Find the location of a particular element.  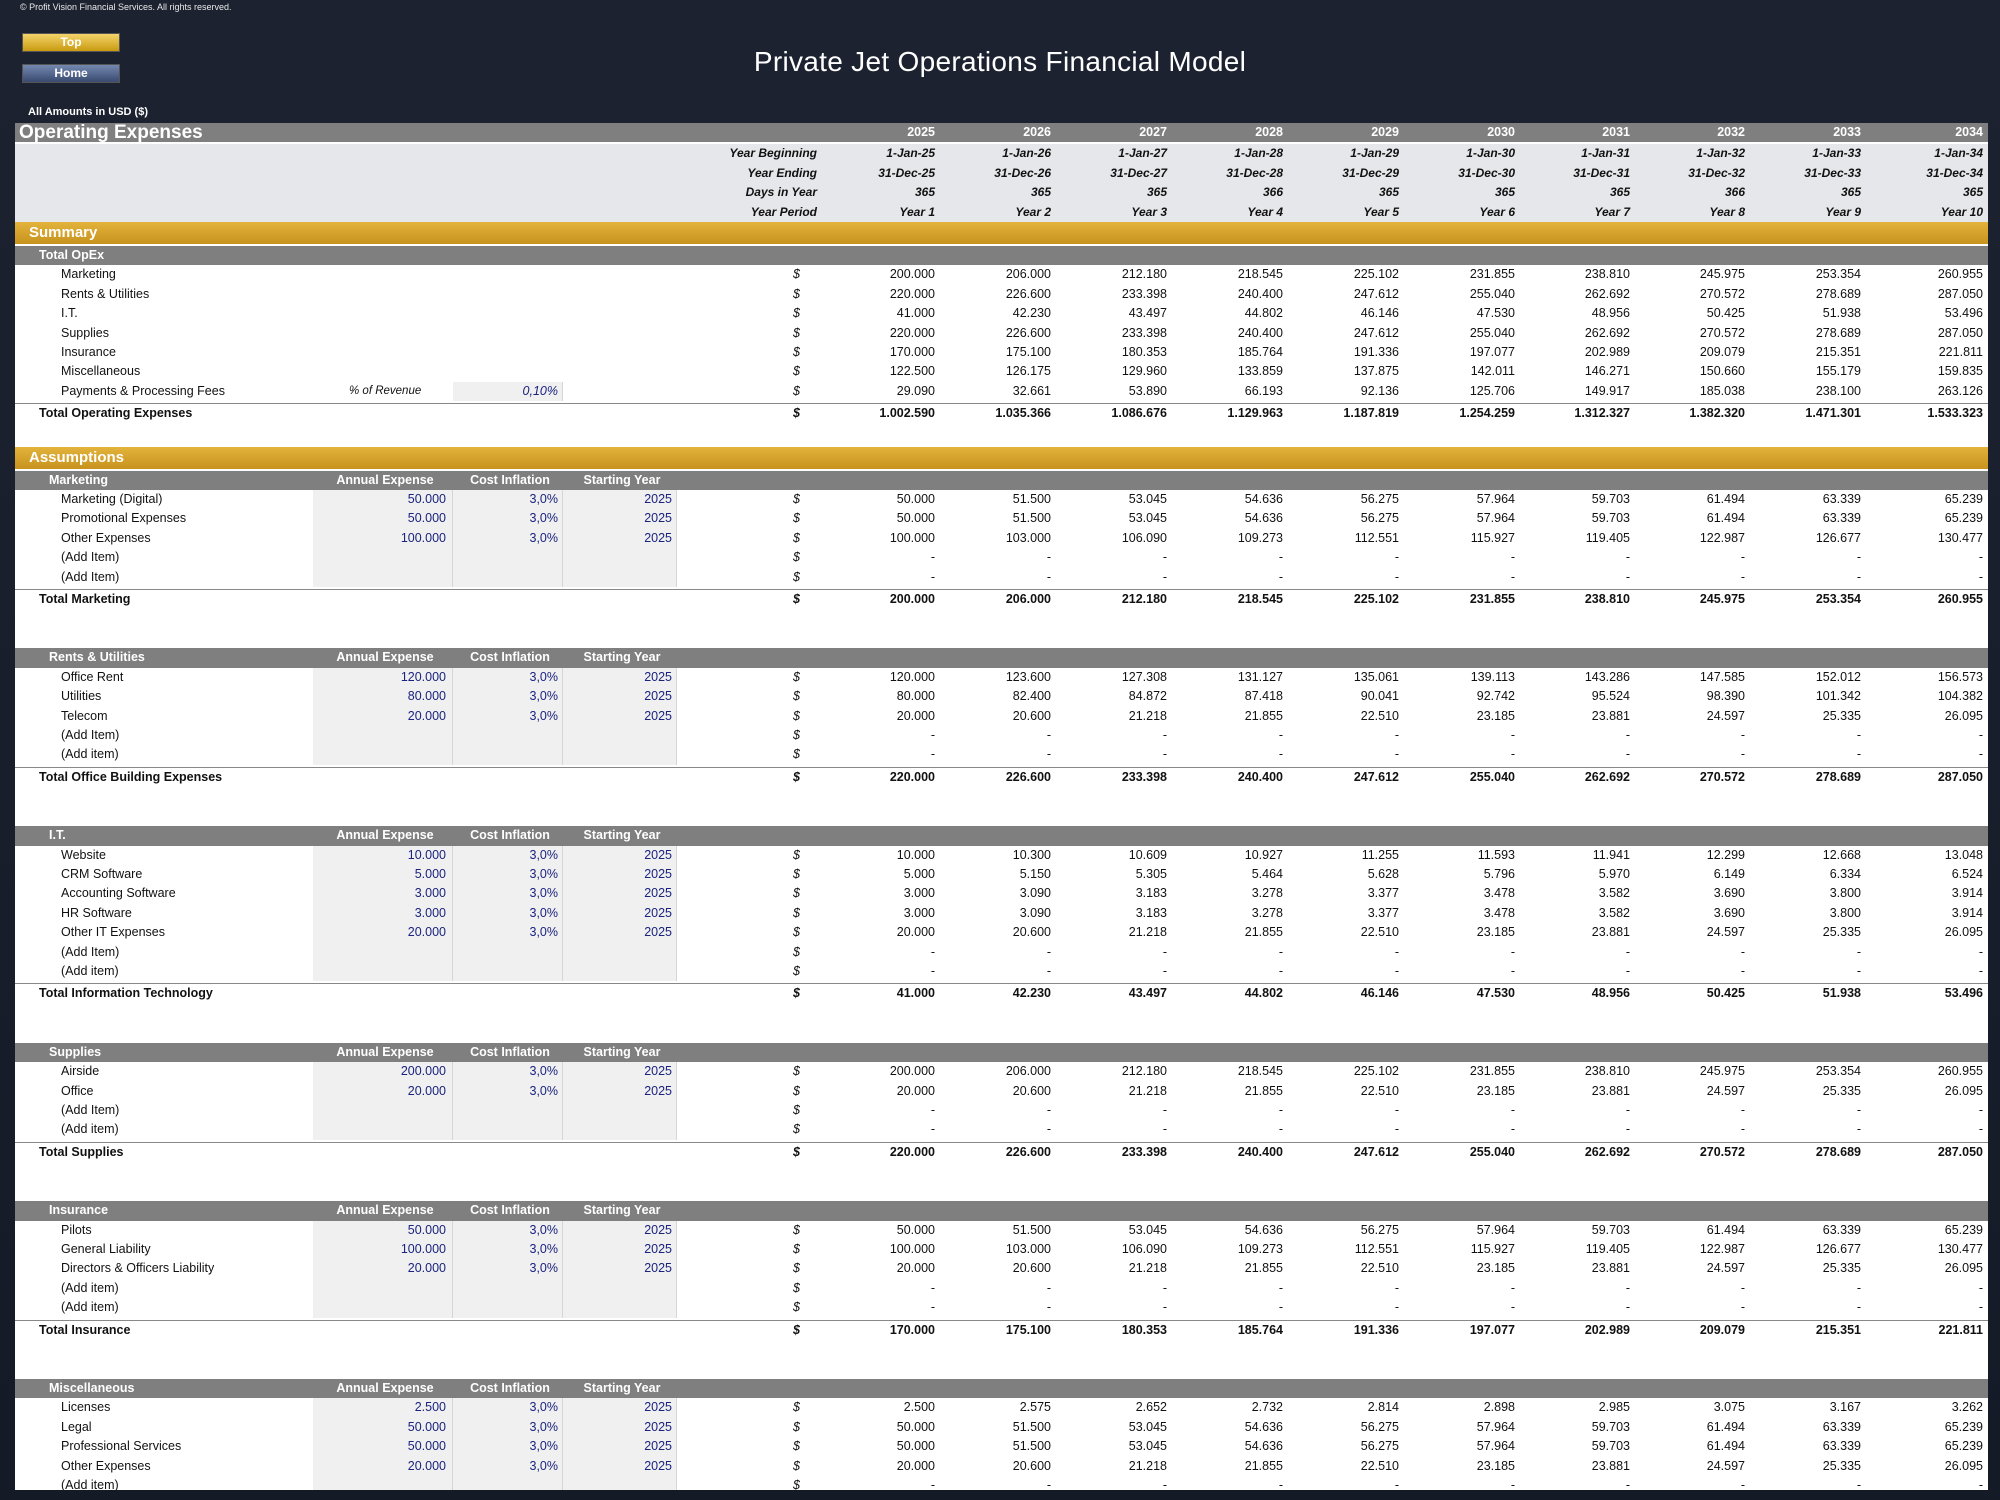

group-total-year-4: 240.400 is located at coordinates (1260, 1151).